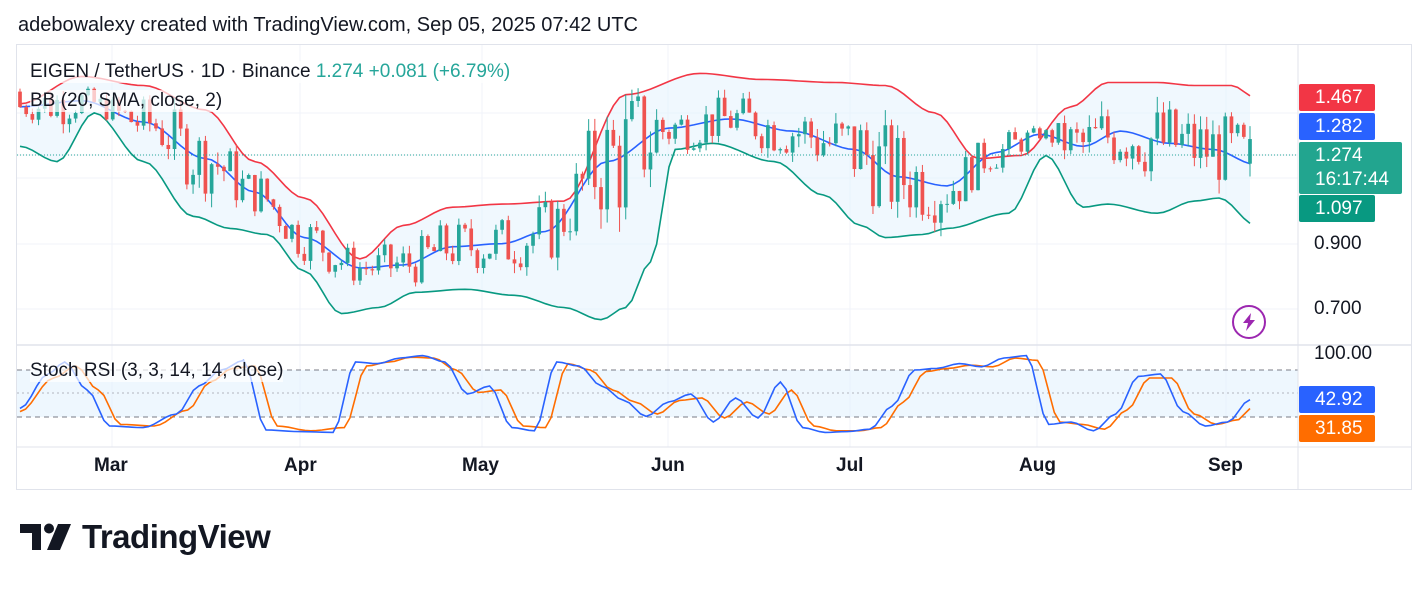 Image resolution: width=1428 pixels, height=591 pixels. I want to click on symbol-label: EIGEN / TetherUS · 1D · Binance, so click(170, 71).